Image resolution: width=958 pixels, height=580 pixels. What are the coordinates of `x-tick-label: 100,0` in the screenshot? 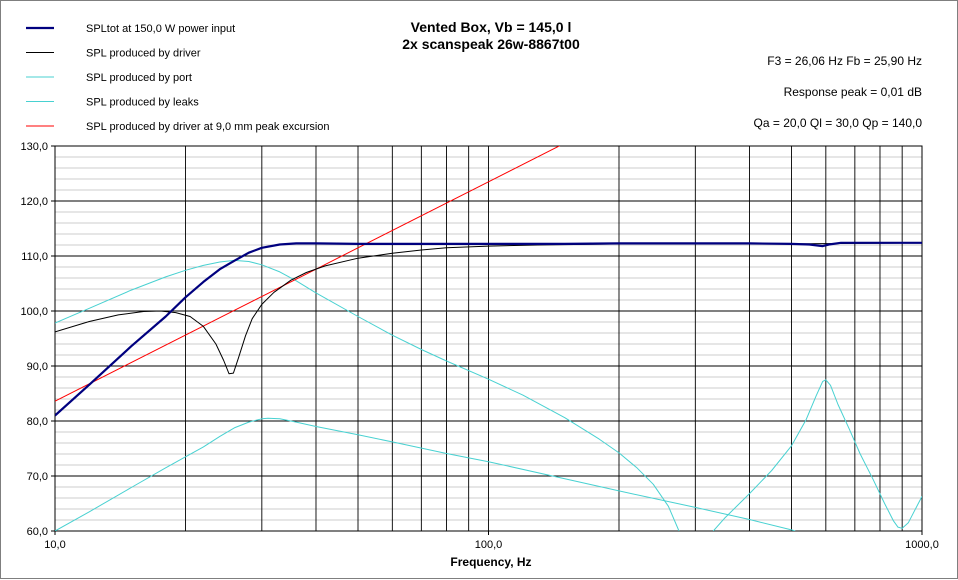 It's located at (489, 545).